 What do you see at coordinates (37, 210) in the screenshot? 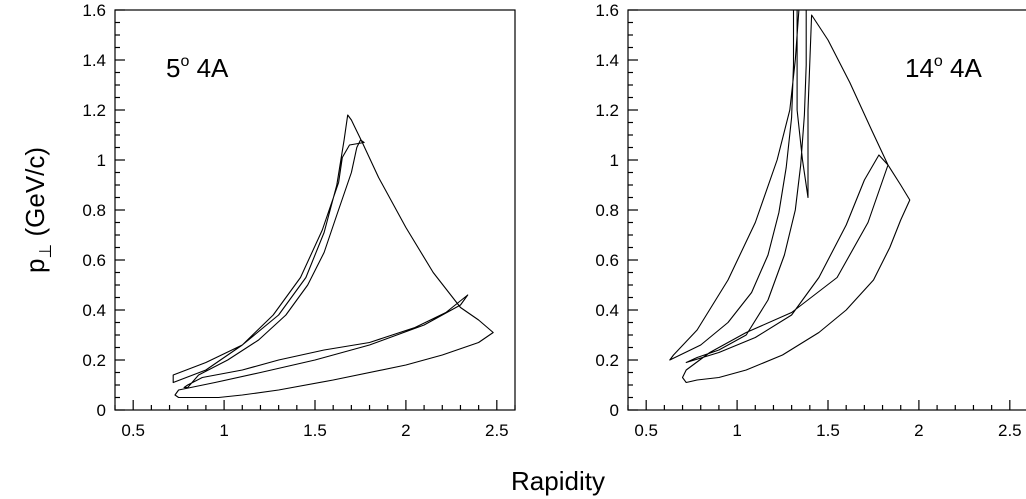
I see `y-axis-title: p⊥ (GeV/c)` at bounding box center [37, 210].